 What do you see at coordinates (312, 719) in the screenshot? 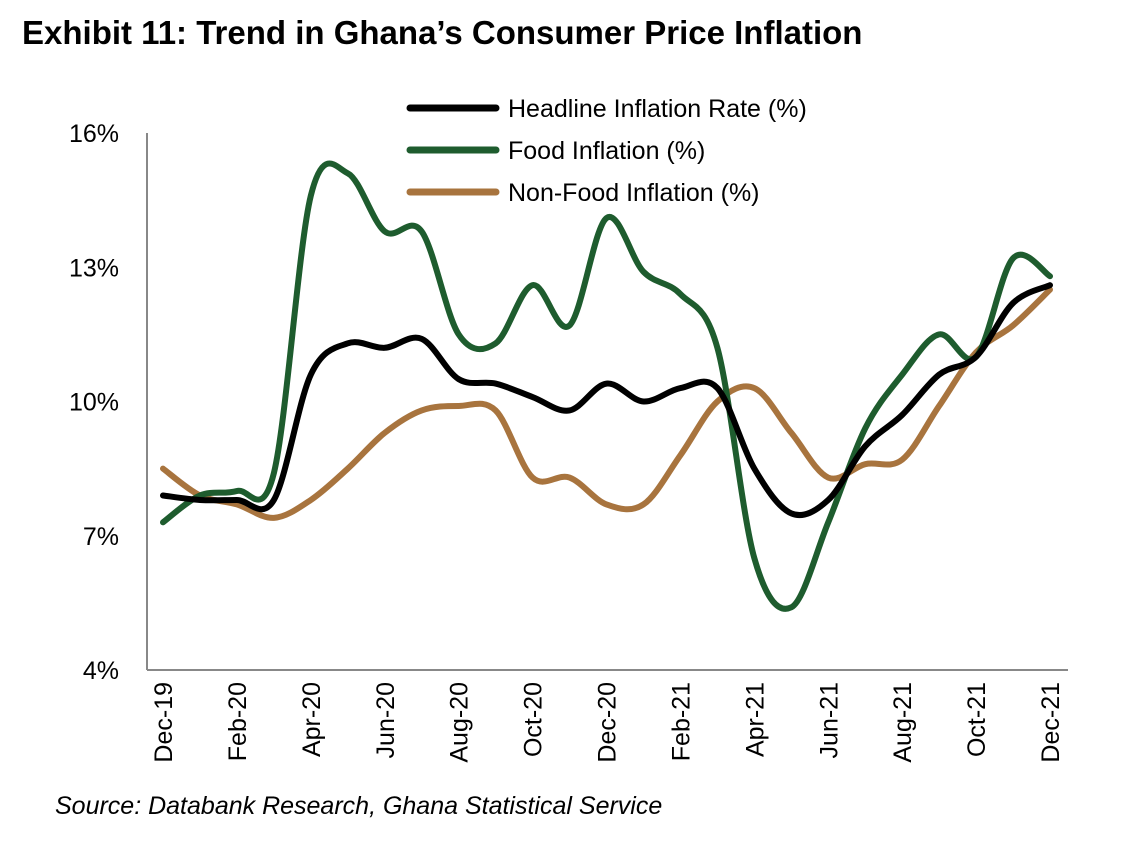
I see `x-tick-label: Apr-20` at bounding box center [312, 719].